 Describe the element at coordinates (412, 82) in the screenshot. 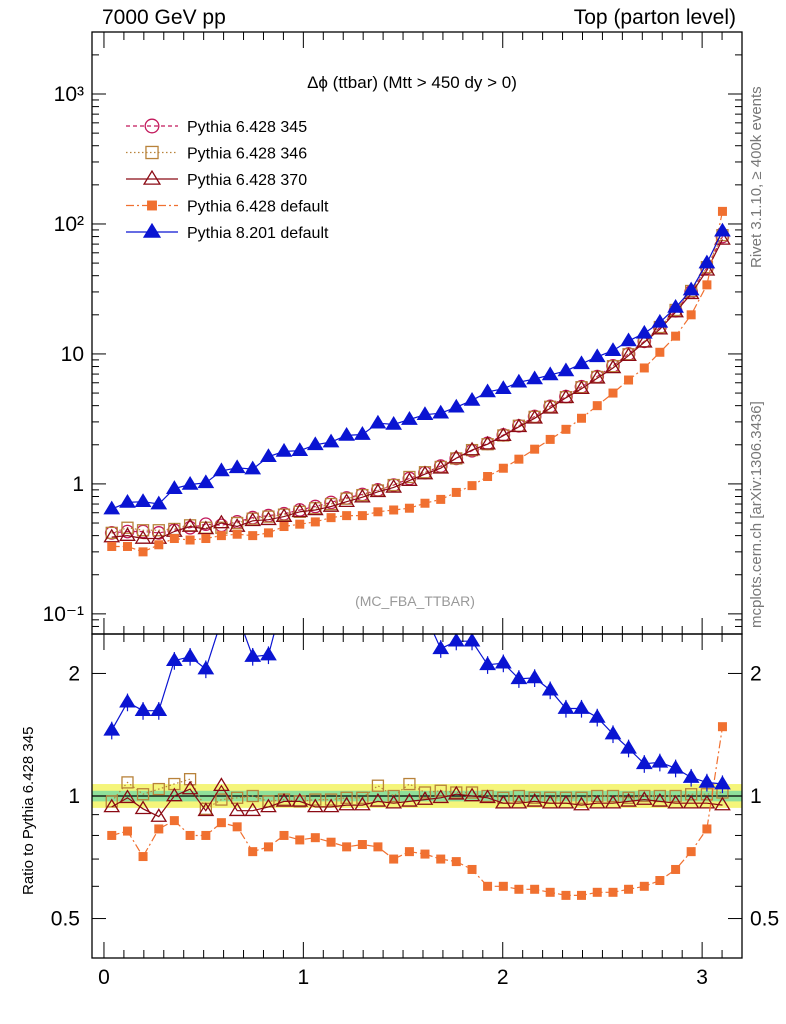

I see `chart-title: Δϕ (ttbar) (Mtt > 450 dy > 0)` at that location.